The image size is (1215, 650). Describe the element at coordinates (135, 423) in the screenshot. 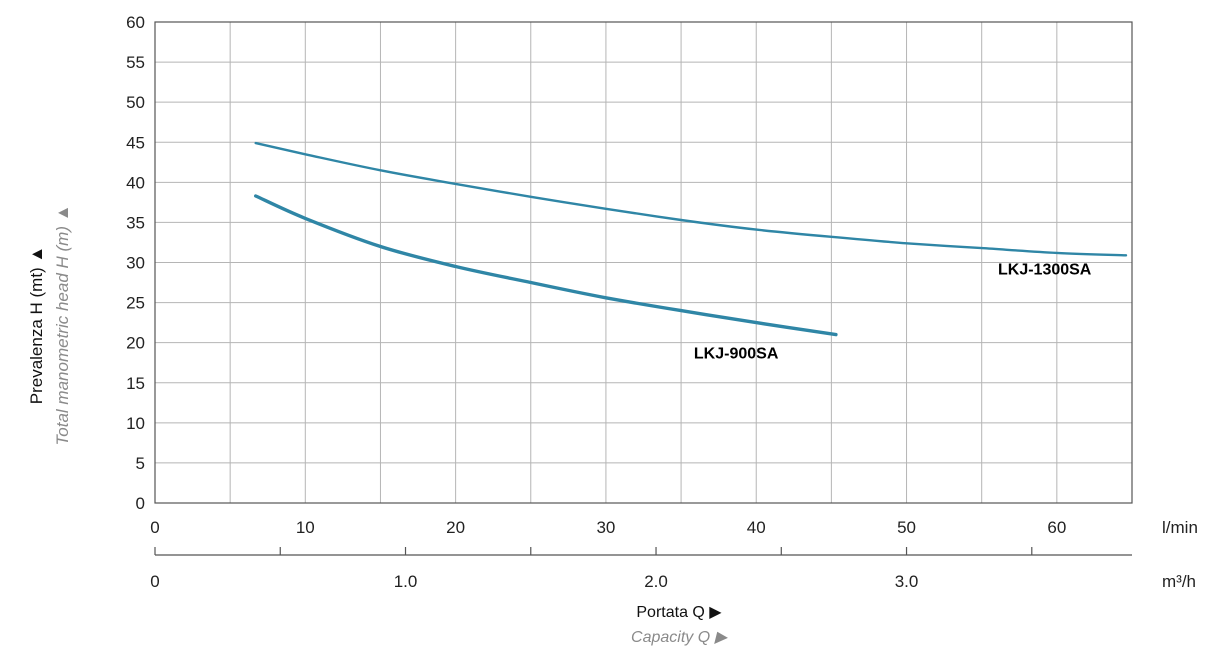

I see `y-tick-label: 10` at that location.